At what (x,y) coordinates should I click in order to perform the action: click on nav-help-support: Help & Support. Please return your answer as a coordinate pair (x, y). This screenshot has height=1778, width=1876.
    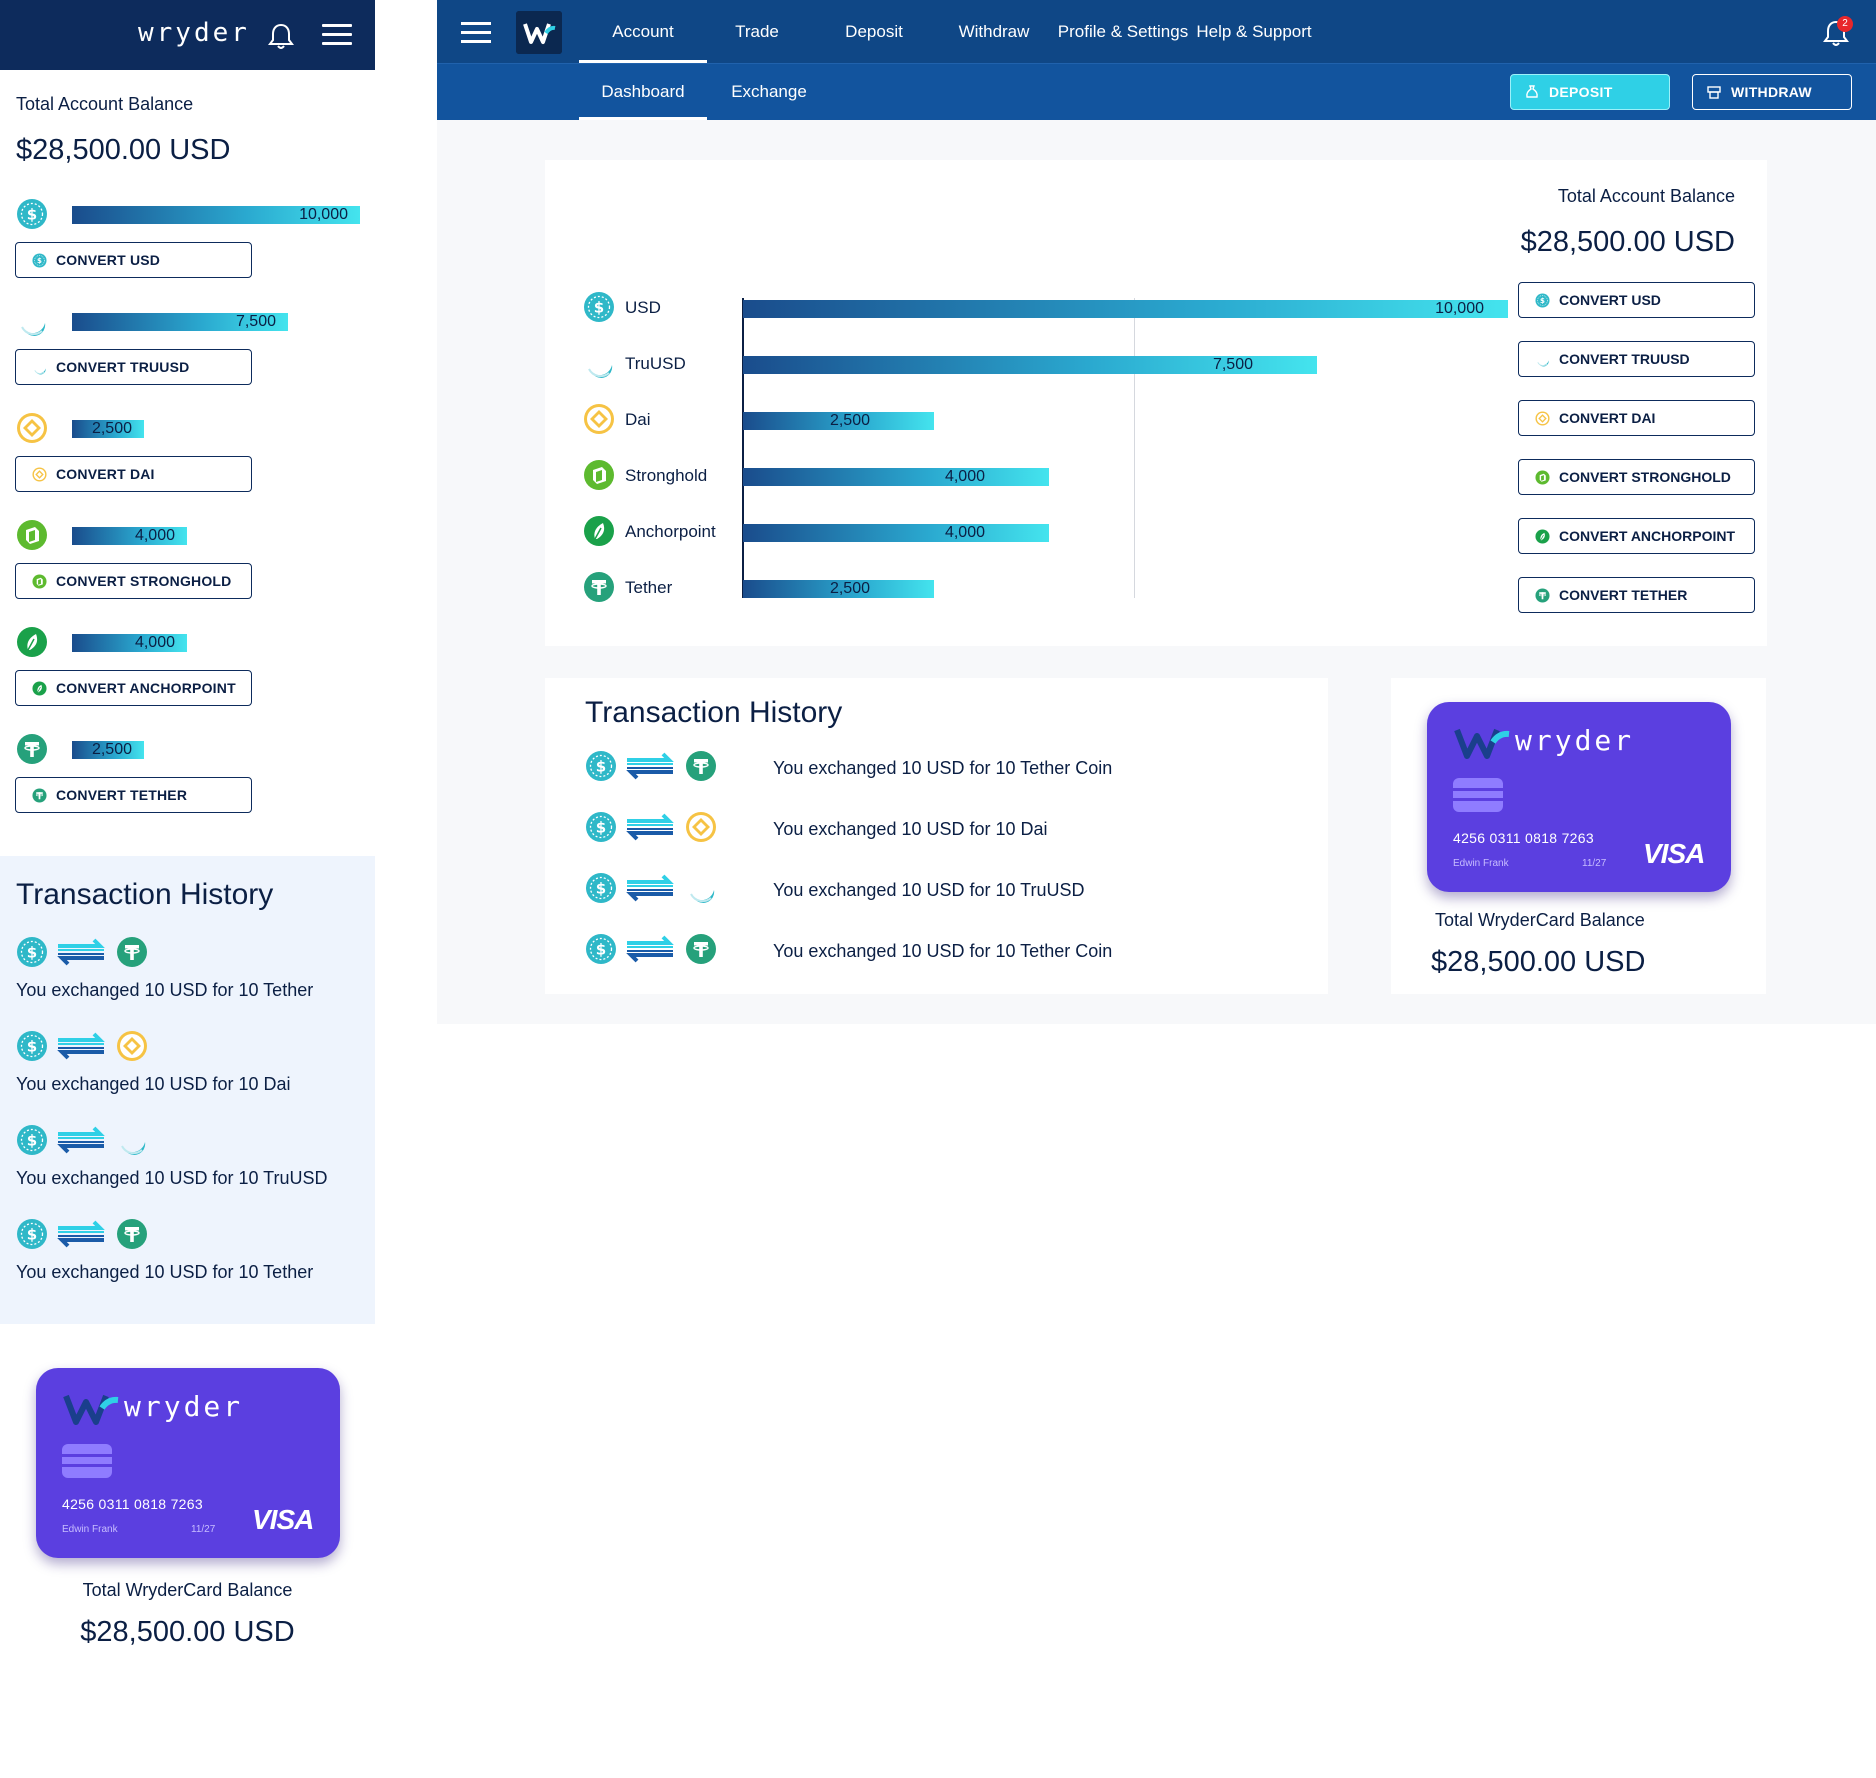
    Looking at the image, I should click on (1254, 31).